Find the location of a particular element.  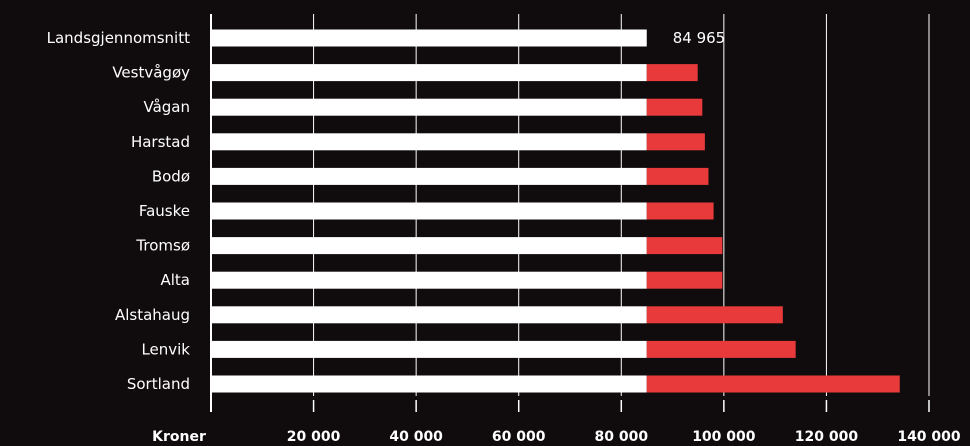

category-label: Sortland is located at coordinates (158, 384).